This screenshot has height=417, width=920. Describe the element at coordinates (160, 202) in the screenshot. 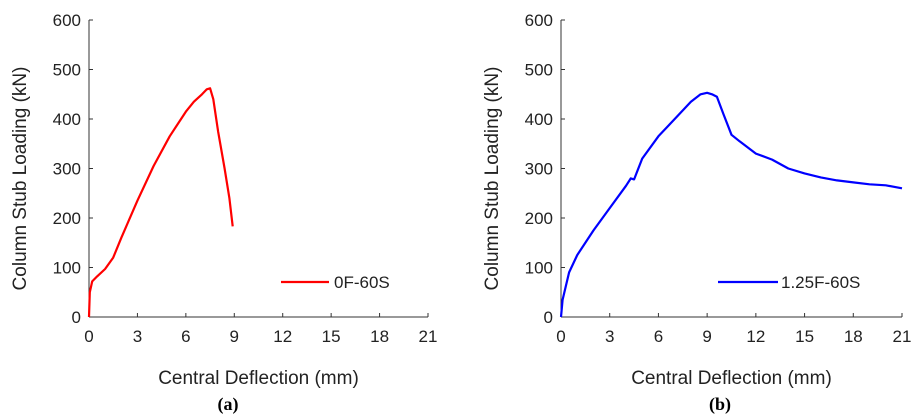

I see `series-line-0F-60S` at that location.